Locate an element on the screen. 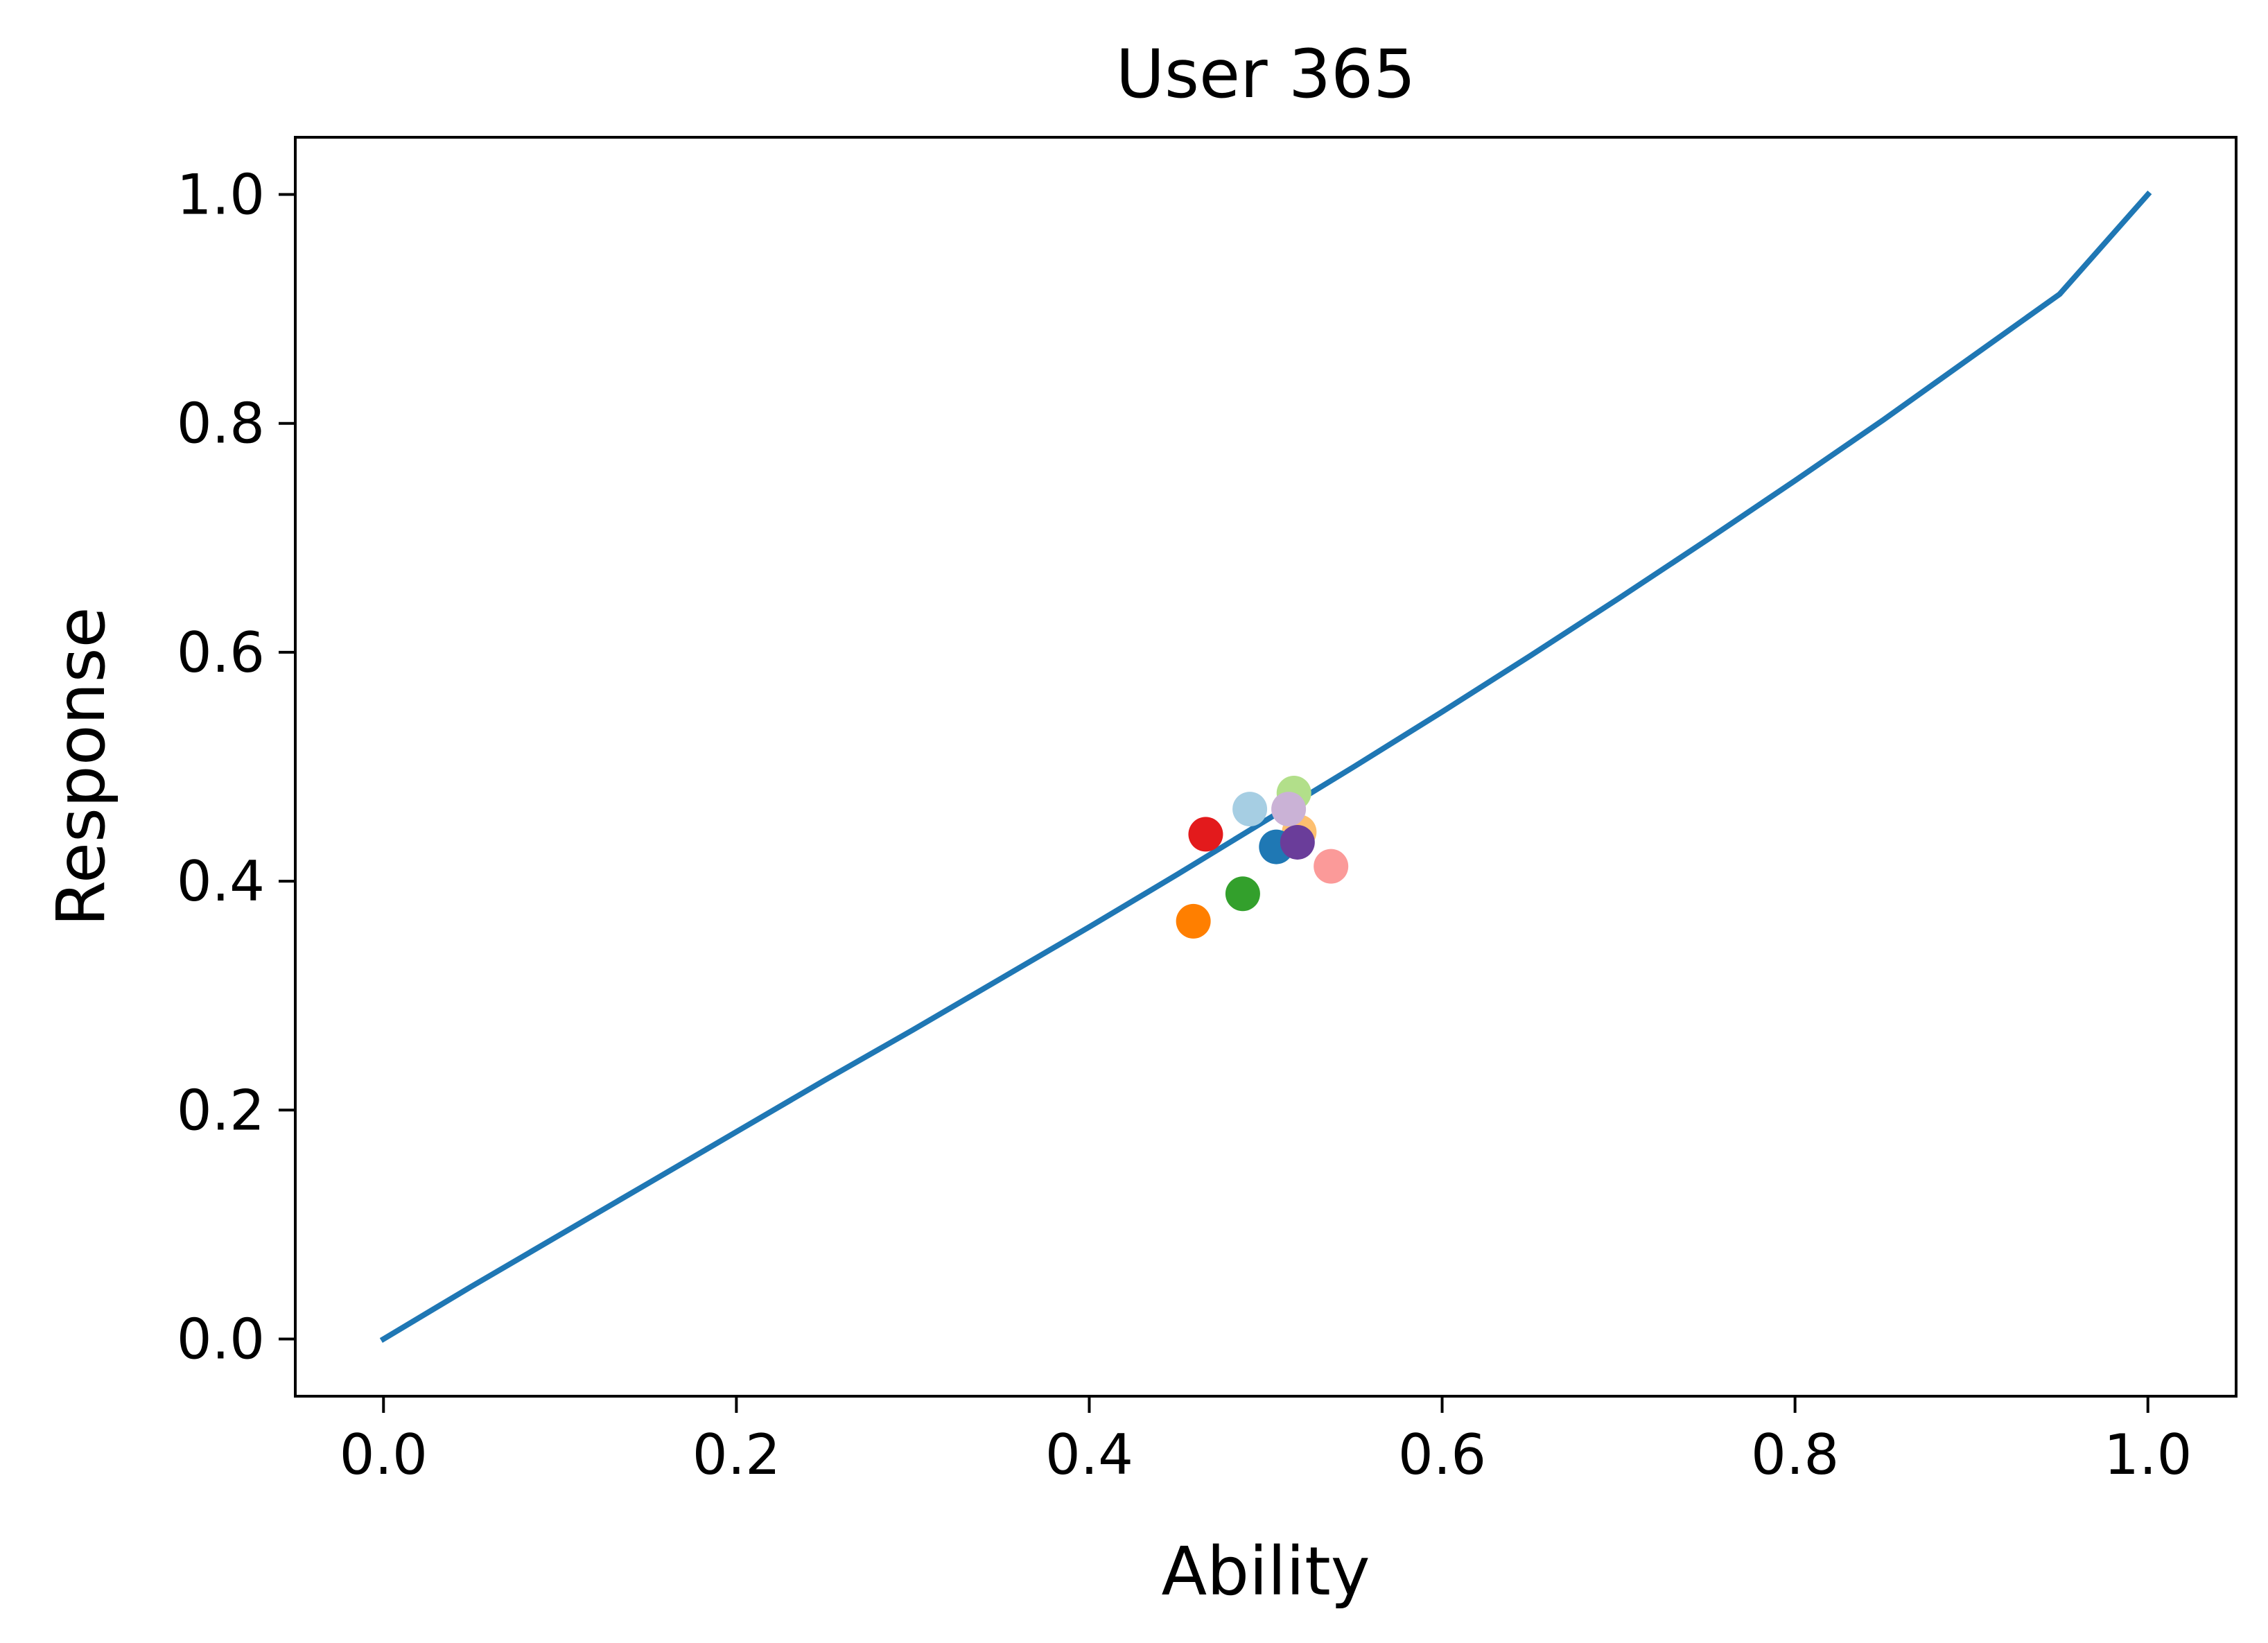 The width and height of the screenshot is (2268, 1643). y-tick-label: 0.4 is located at coordinates (221, 881).